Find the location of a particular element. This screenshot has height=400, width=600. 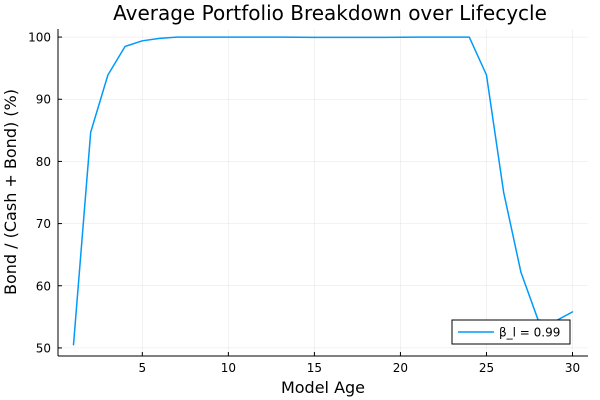

y-tick-label: 50 is located at coordinates (43, 348).